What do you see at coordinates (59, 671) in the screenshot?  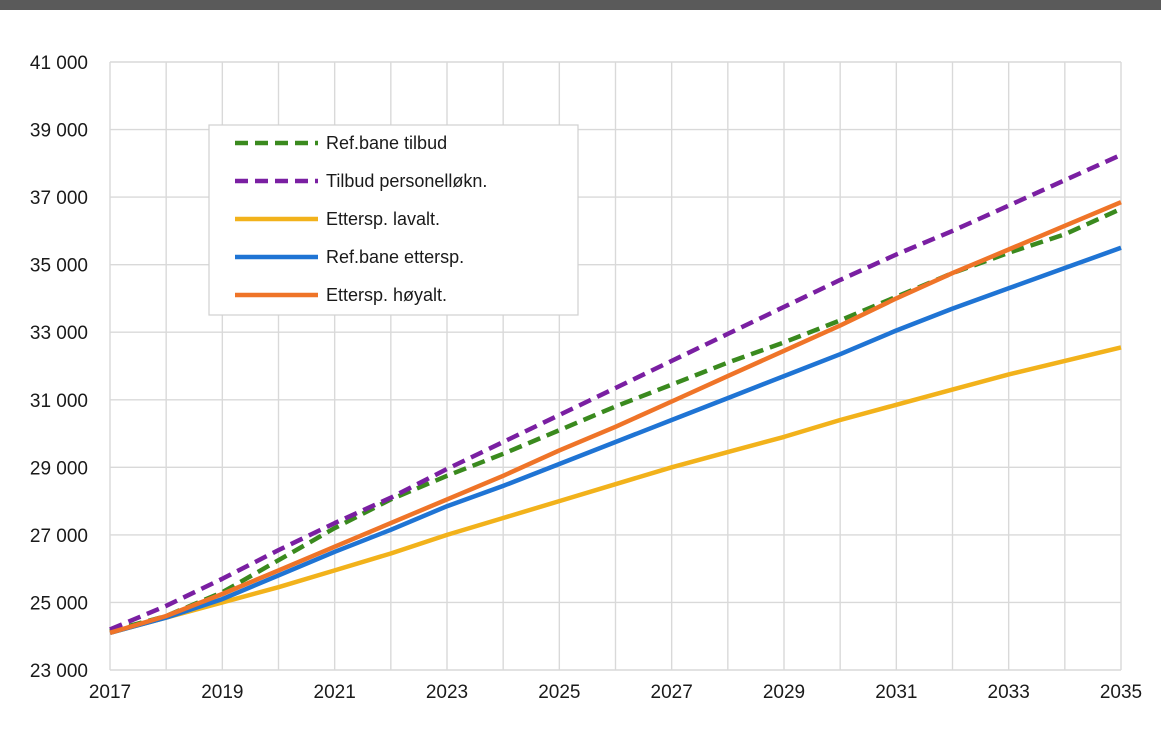 I see `y-tick-label: 23 000` at bounding box center [59, 671].